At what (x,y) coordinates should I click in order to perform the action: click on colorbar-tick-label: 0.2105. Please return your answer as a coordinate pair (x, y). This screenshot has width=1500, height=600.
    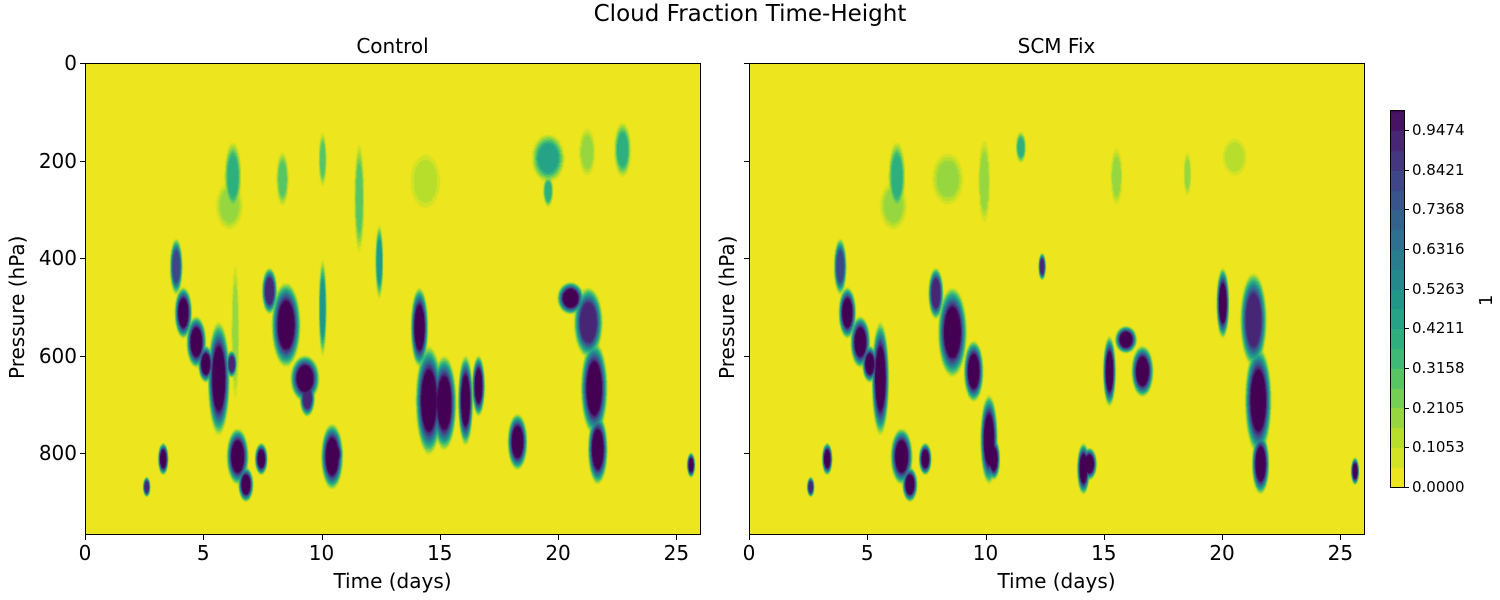
    Looking at the image, I should click on (1438, 407).